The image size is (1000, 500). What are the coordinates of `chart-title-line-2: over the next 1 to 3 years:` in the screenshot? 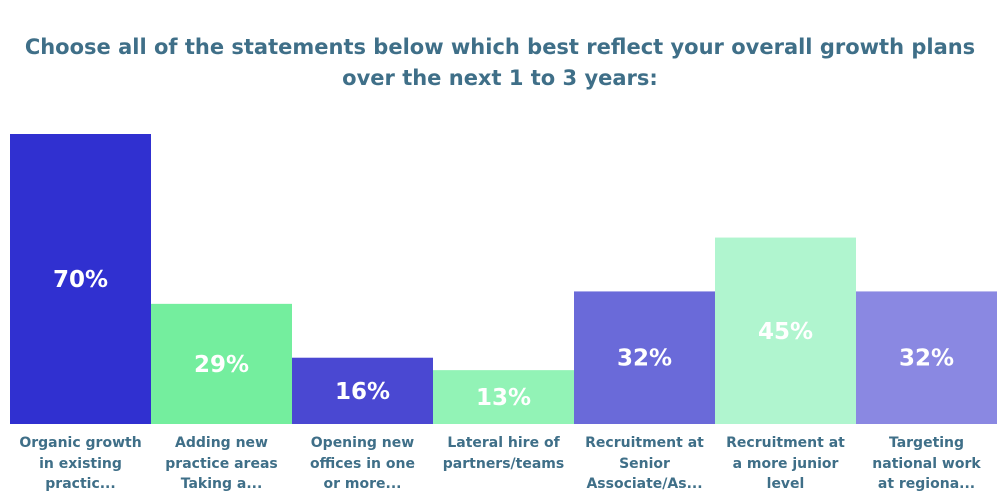 It's located at (500, 78).